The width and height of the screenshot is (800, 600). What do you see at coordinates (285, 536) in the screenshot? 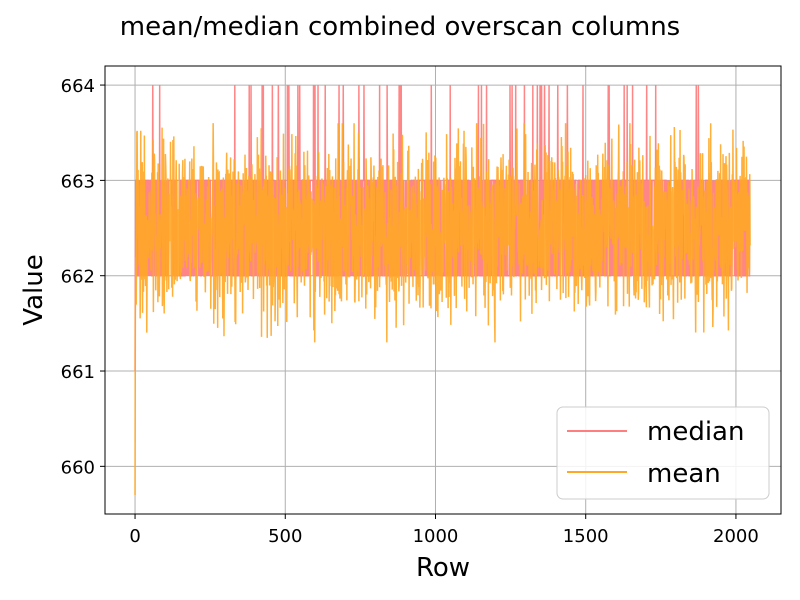
I see `x-tick-label-1: 500` at bounding box center [285, 536].